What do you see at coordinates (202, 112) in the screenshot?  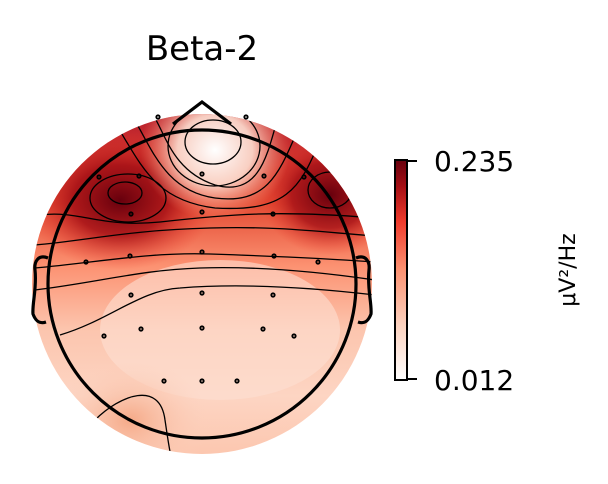 I see `nose-outline` at bounding box center [202, 112].